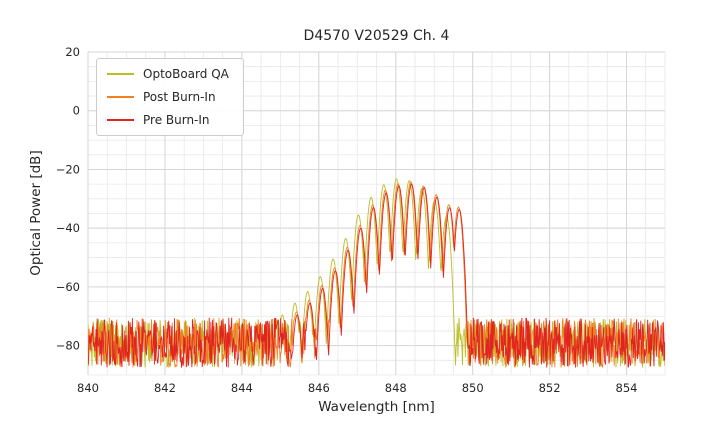 The height and width of the screenshot is (432, 720). What do you see at coordinates (176, 120) in the screenshot?
I see `legend-label: Pre Burn-In` at bounding box center [176, 120].